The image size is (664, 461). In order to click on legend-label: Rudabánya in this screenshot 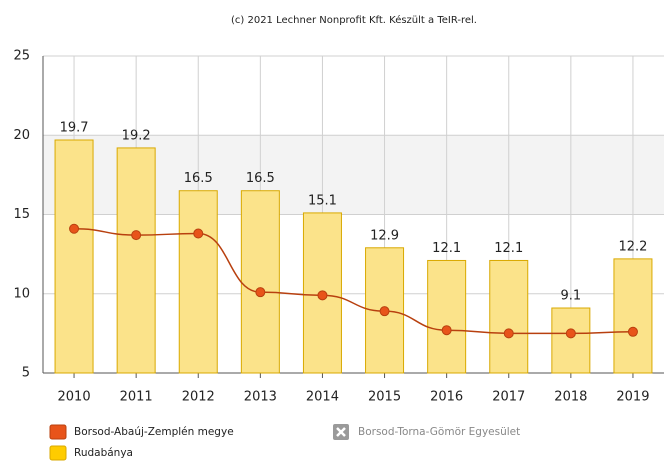, I will do `click(103, 453)`.